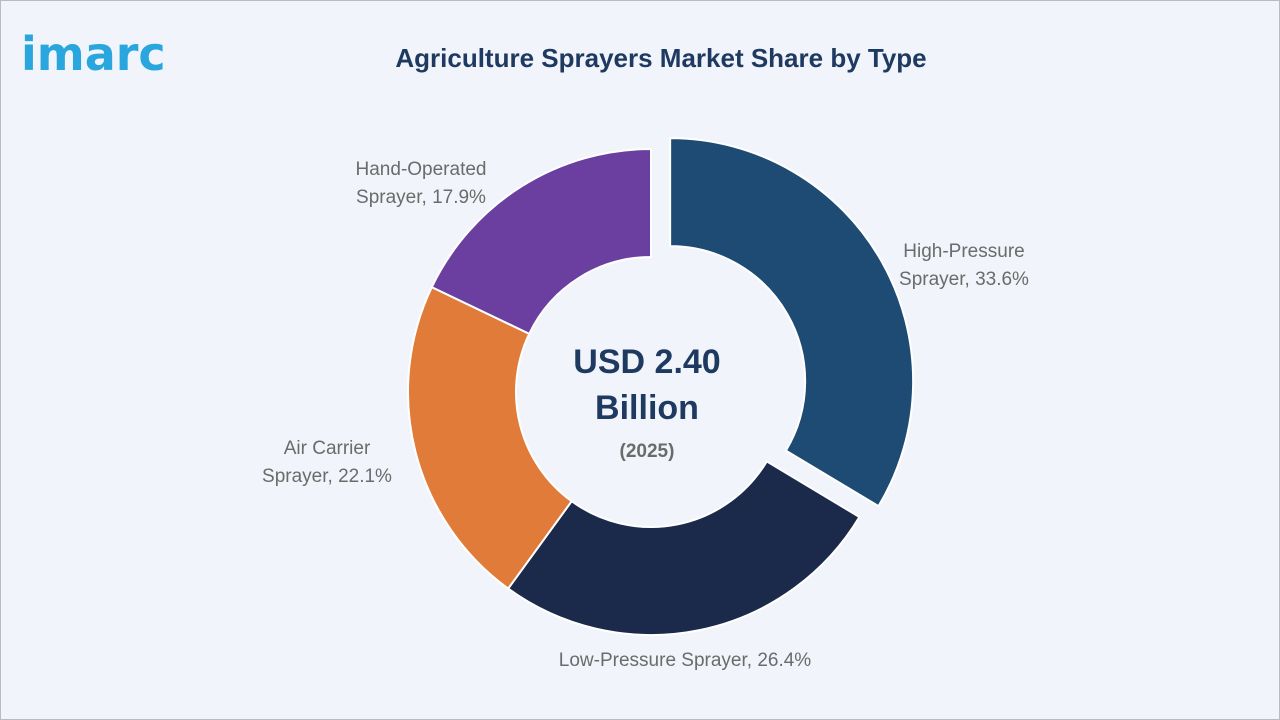 Image resolution: width=1280 pixels, height=720 pixels. What do you see at coordinates (93, 54) in the screenshot?
I see `imarc-logo: imarc` at bounding box center [93, 54].